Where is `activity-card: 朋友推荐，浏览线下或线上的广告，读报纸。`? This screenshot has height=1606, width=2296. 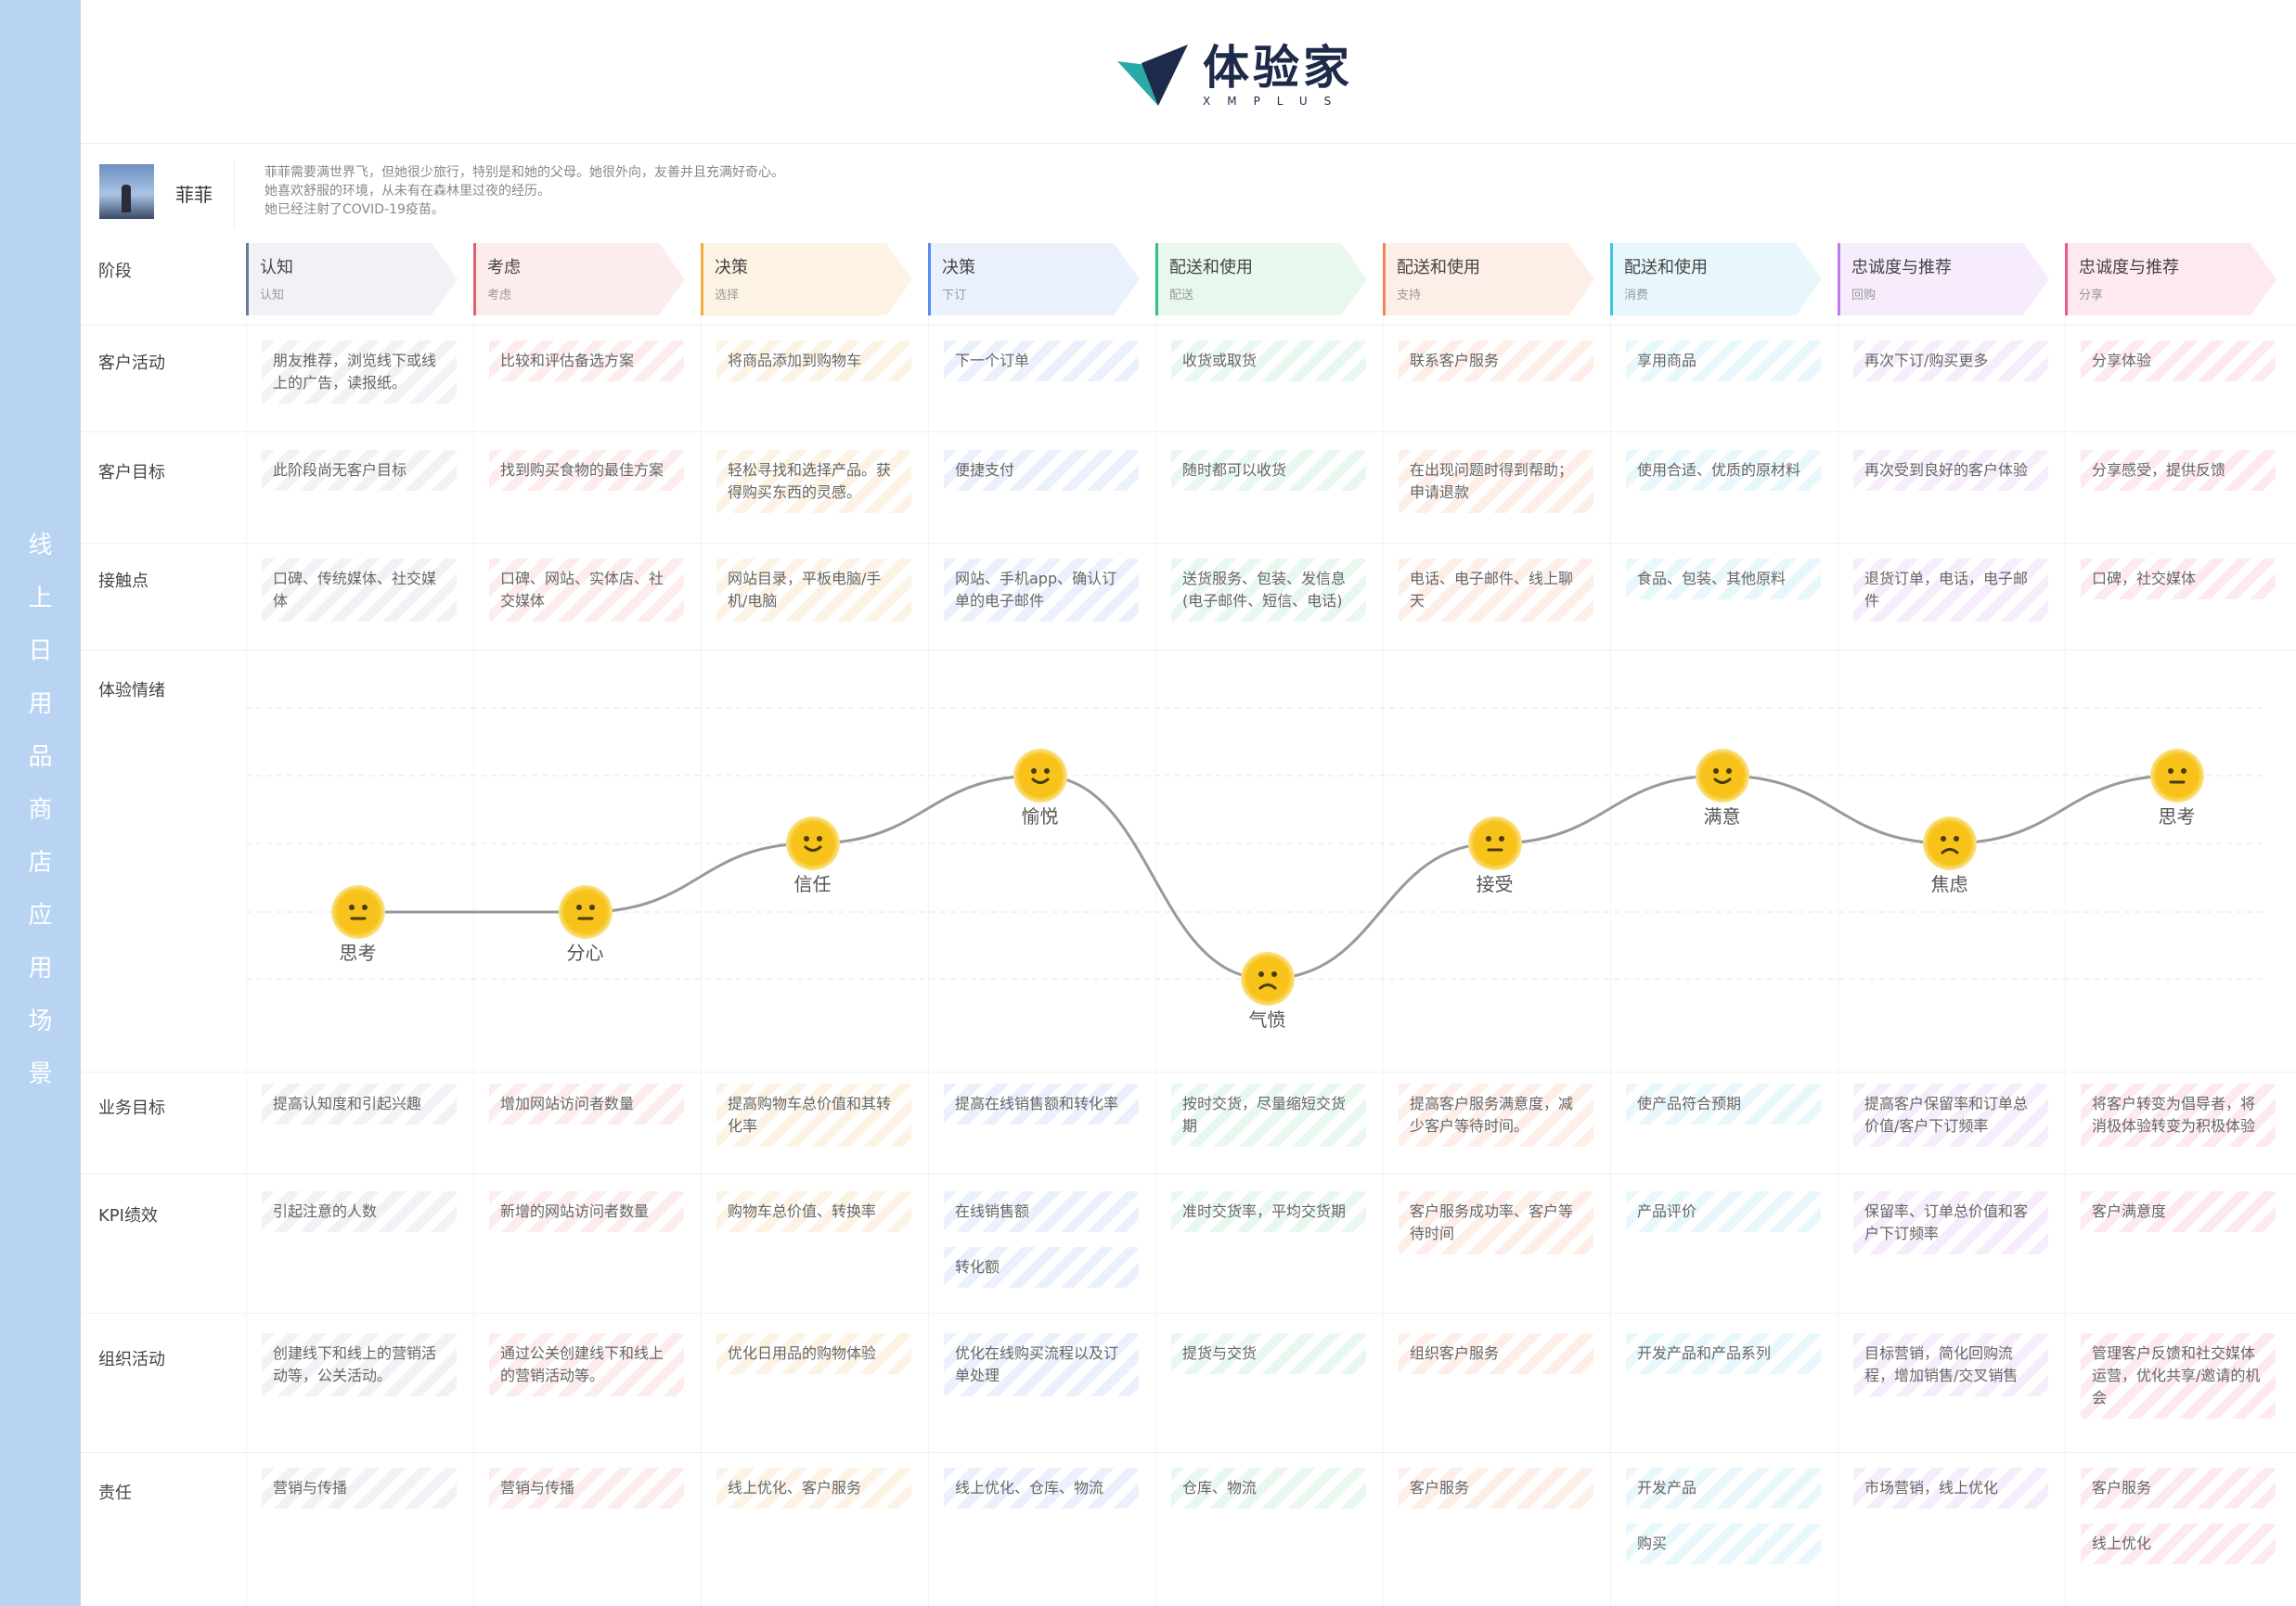 activity-card: 朋友推荐，浏览线下或线上的广告，读报纸。 is located at coordinates (359, 372).